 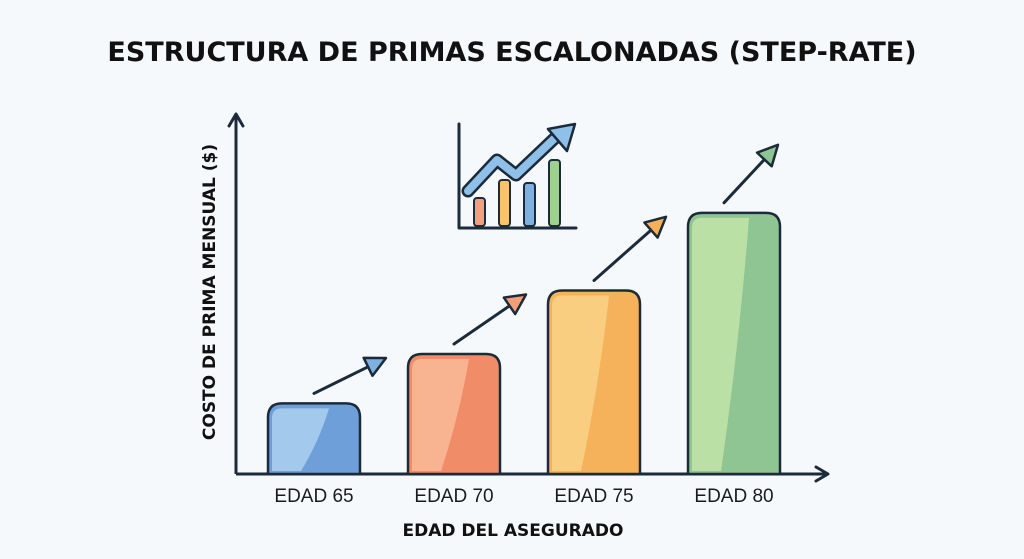 I want to click on x-tick-labels: EDAD 65 EDAD 70 EDAD 75 EDAD 80, so click(x=523, y=496).